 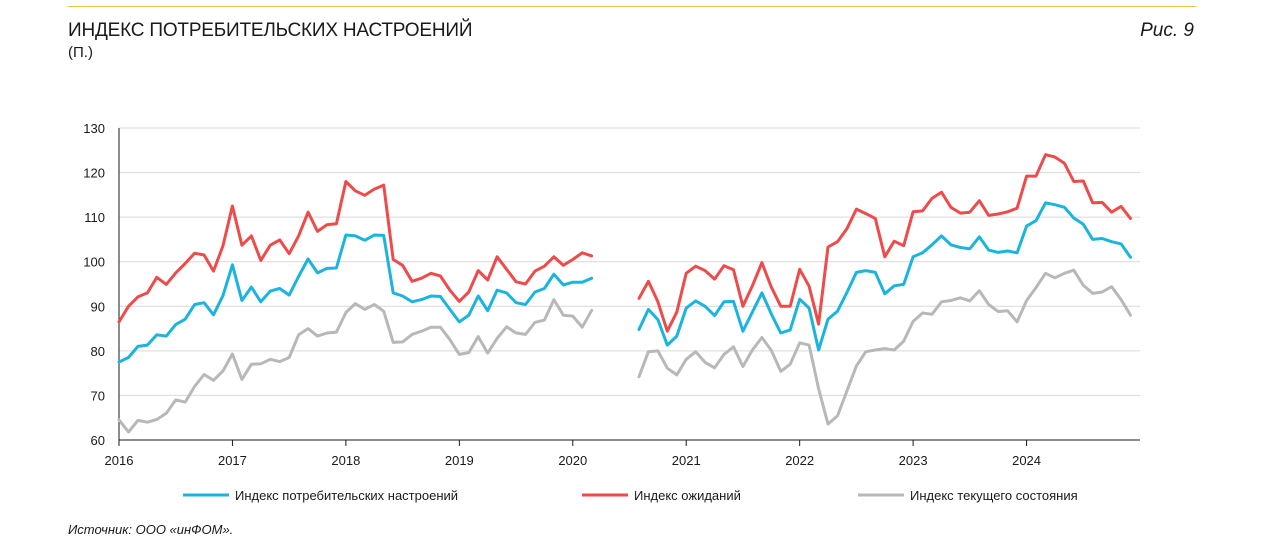 What do you see at coordinates (1026, 460) in the screenshot?
I see `x-tick-label: 2024` at bounding box center [1026, 460].